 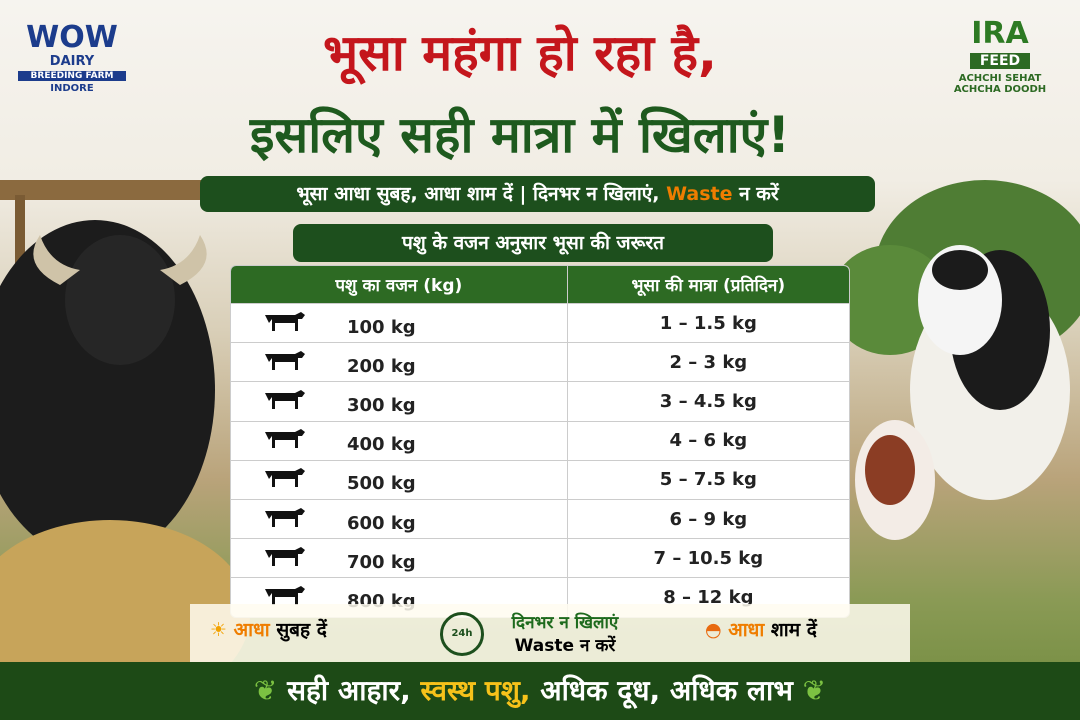 What do you see at coordinates (565, 623) in the screenshot?
I see `tip-text: दिनभर न खिलाएं` at bounding box center [565, 623].